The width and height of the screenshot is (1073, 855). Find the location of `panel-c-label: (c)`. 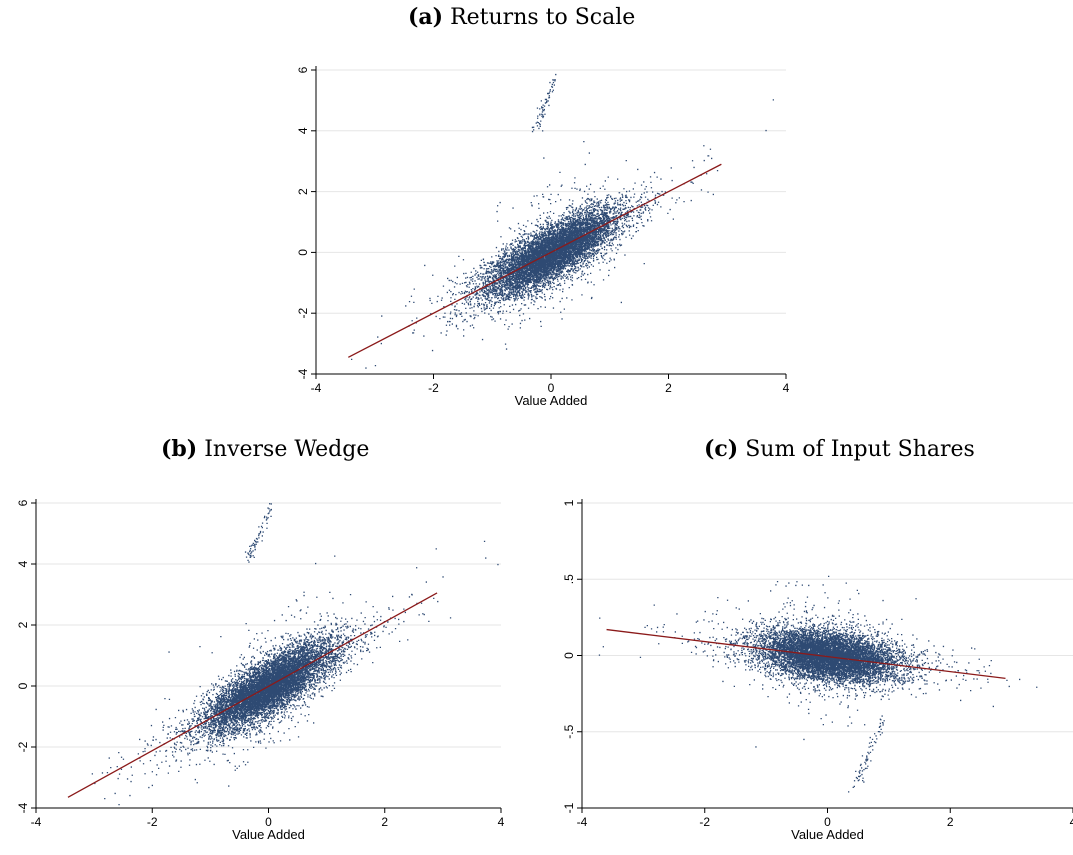

panel-c-label: (c) is located at coordinates (721, 449).